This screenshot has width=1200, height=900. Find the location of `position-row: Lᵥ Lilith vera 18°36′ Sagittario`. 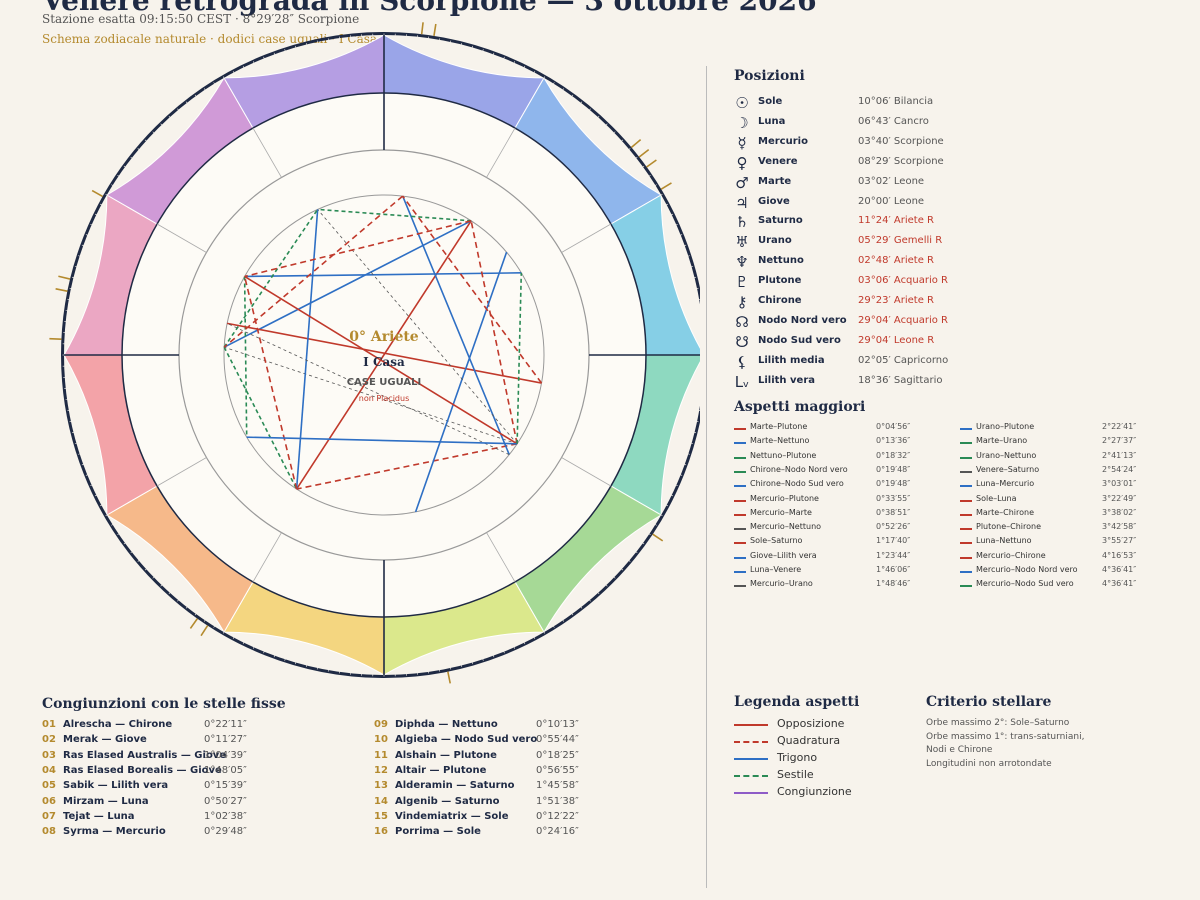

position-row: Lᵥ Lilith vera 18°36′ Sagittario is located at coordinates (844, 384).